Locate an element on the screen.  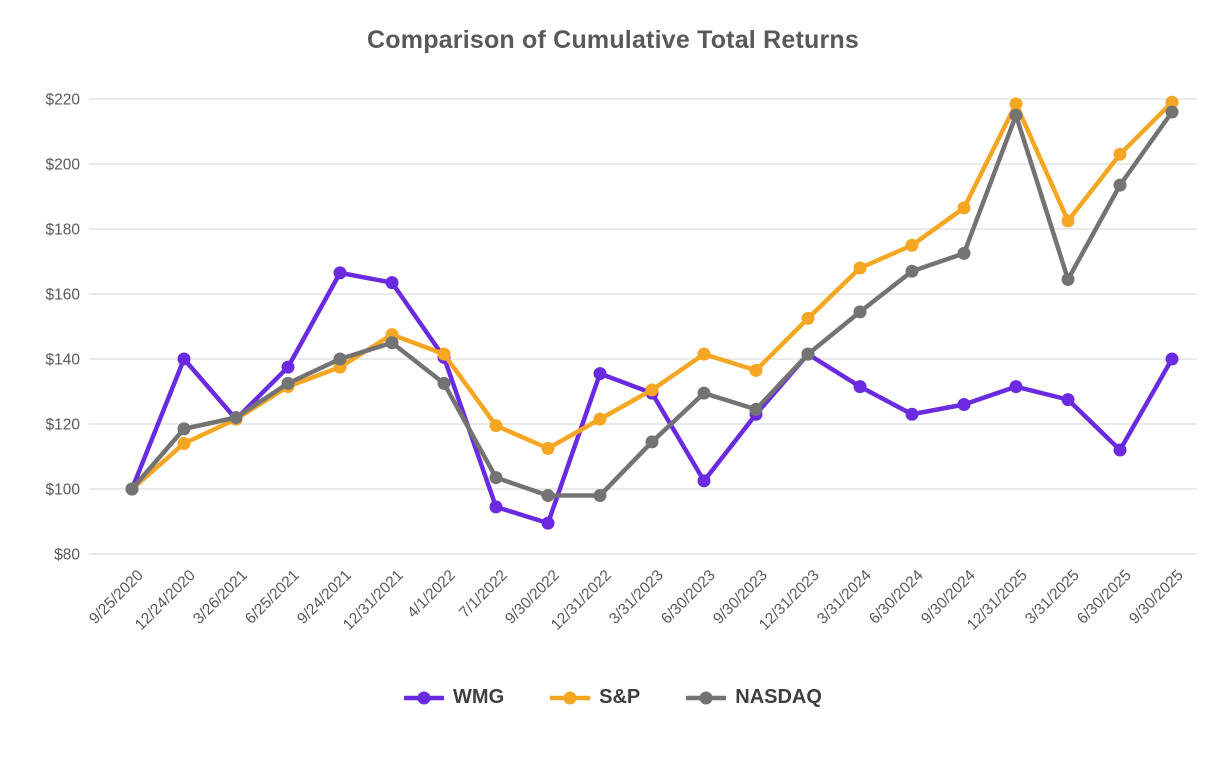
x-axis-tick-label: 3/31/2024 is located at coordinates (844, 597).